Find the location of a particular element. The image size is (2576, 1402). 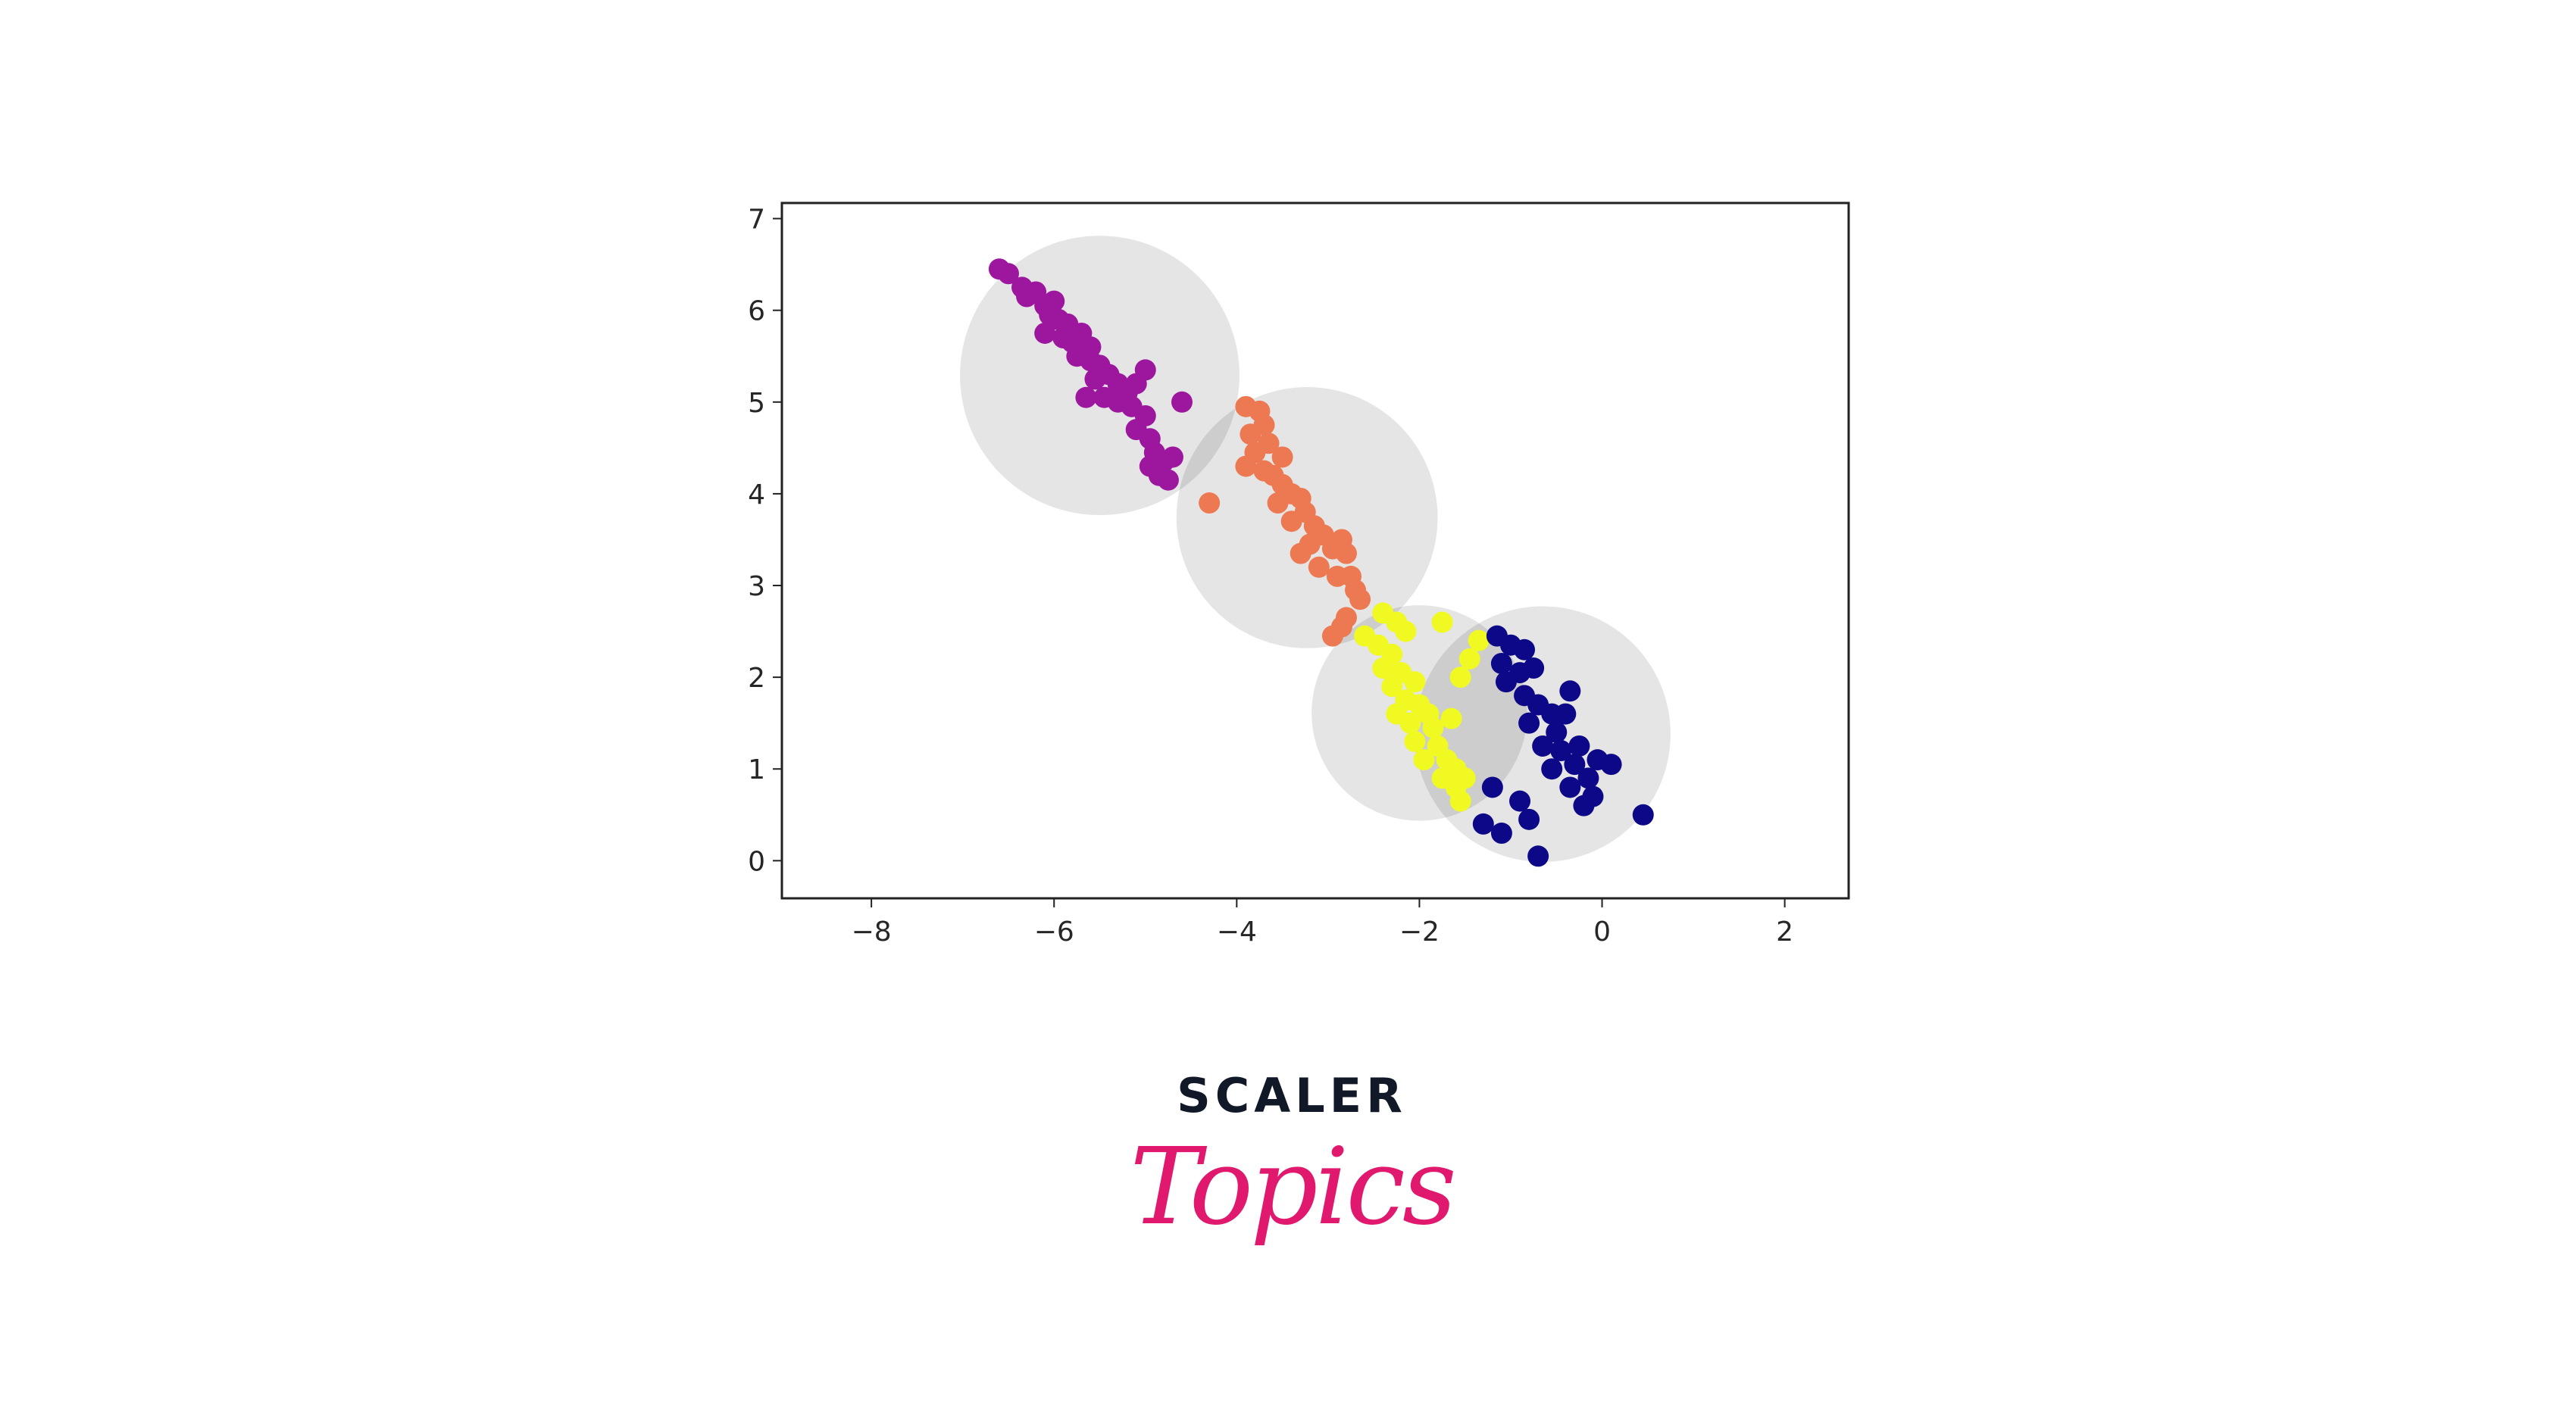

x-tick-label: 0 is located at coordinates (1602, 932).